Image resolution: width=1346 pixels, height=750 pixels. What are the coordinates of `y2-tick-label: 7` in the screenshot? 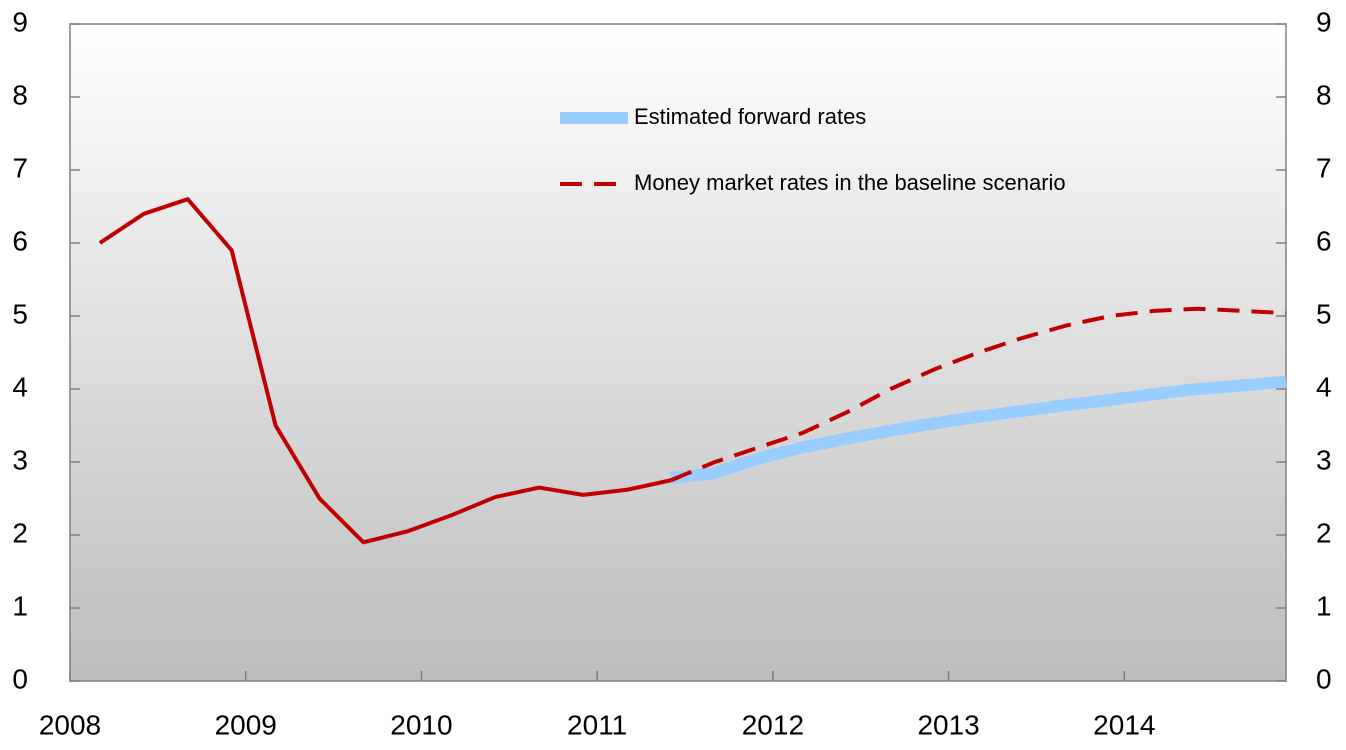 It's located at (1324, 167).